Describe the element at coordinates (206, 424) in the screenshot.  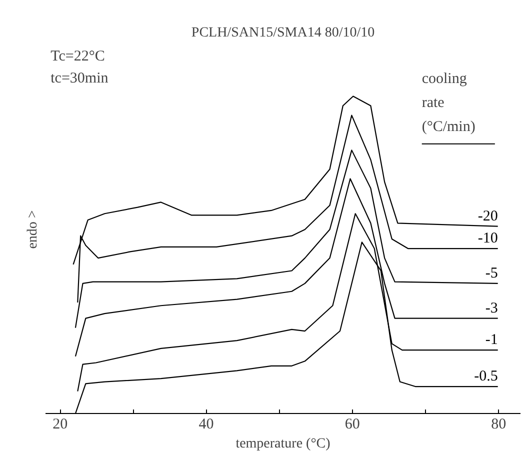
I see `x-tick-label: 40` at that location.